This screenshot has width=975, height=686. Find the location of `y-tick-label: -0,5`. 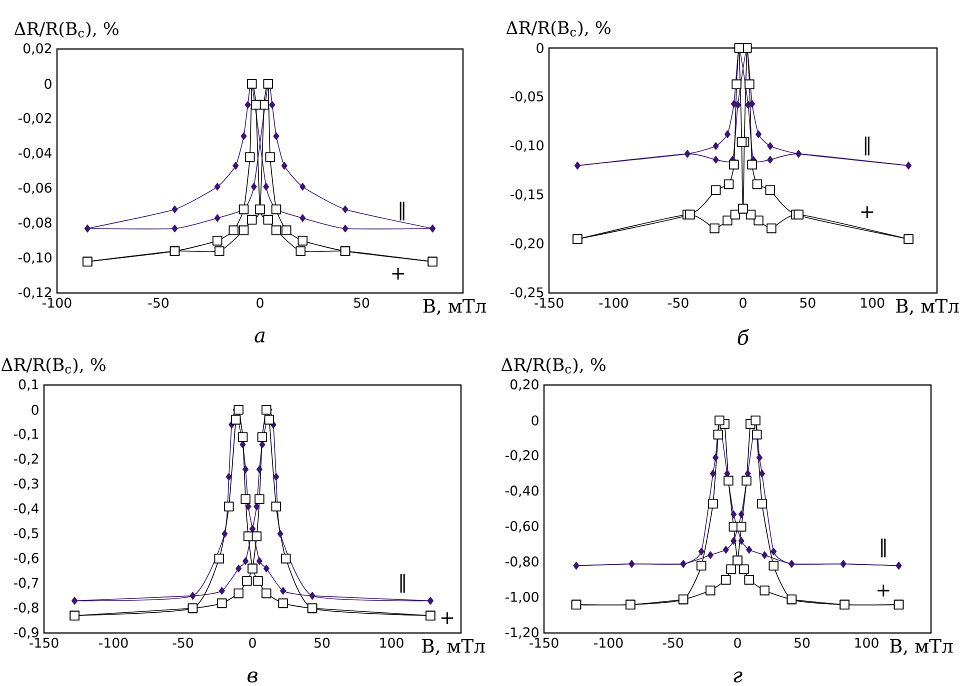

y-tick-label: -0,5 is located at coordinates (26, 534).